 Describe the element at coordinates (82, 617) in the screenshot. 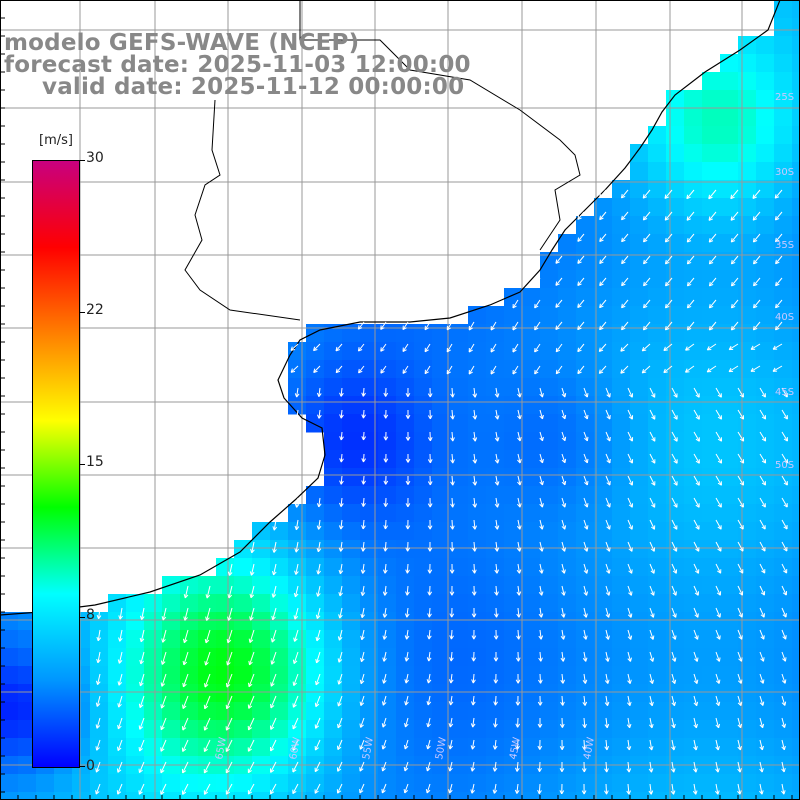

I see `colorbar-tickmark` at that location.